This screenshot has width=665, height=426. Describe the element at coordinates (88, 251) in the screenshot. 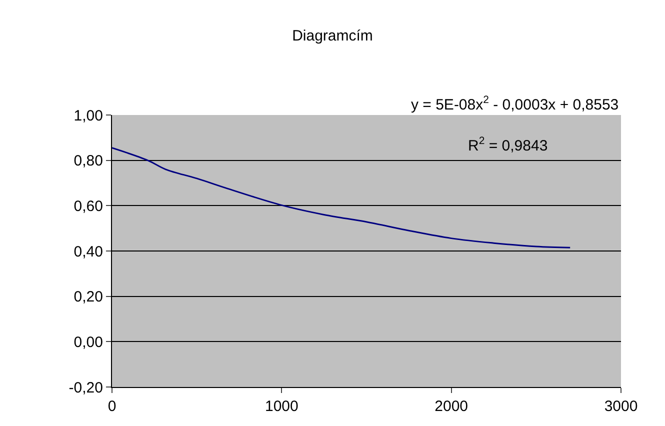

I see `y-tick-label: 0,40` at that location.